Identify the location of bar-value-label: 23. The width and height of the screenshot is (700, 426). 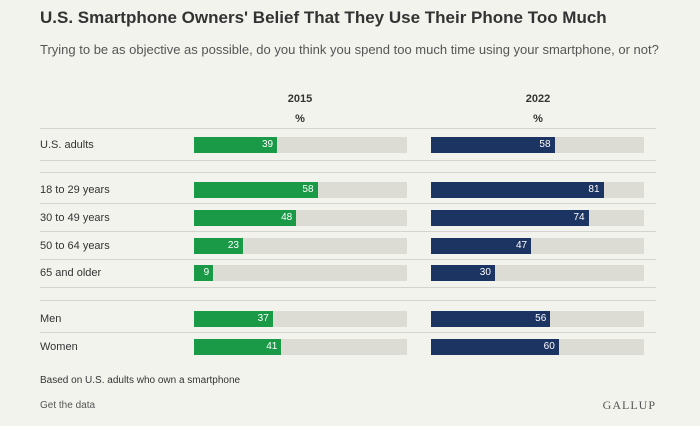
(233, 245).